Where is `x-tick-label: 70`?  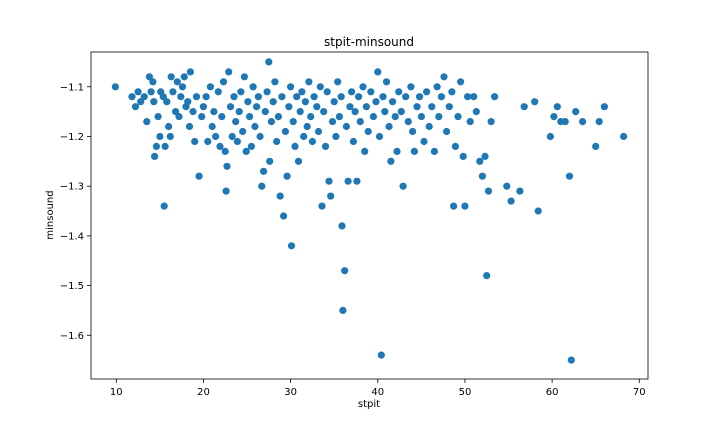
x-tick-label: 70 is located at coordinates (639, 392).